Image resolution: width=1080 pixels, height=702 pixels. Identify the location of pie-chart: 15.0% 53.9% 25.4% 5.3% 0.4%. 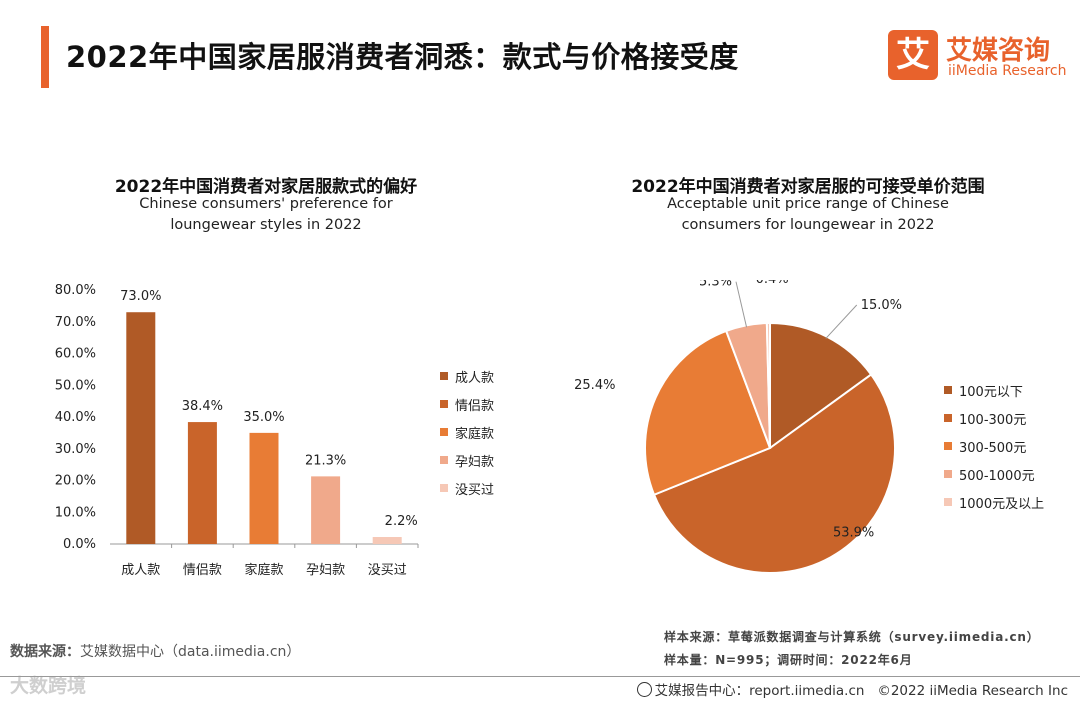
(738, 427).